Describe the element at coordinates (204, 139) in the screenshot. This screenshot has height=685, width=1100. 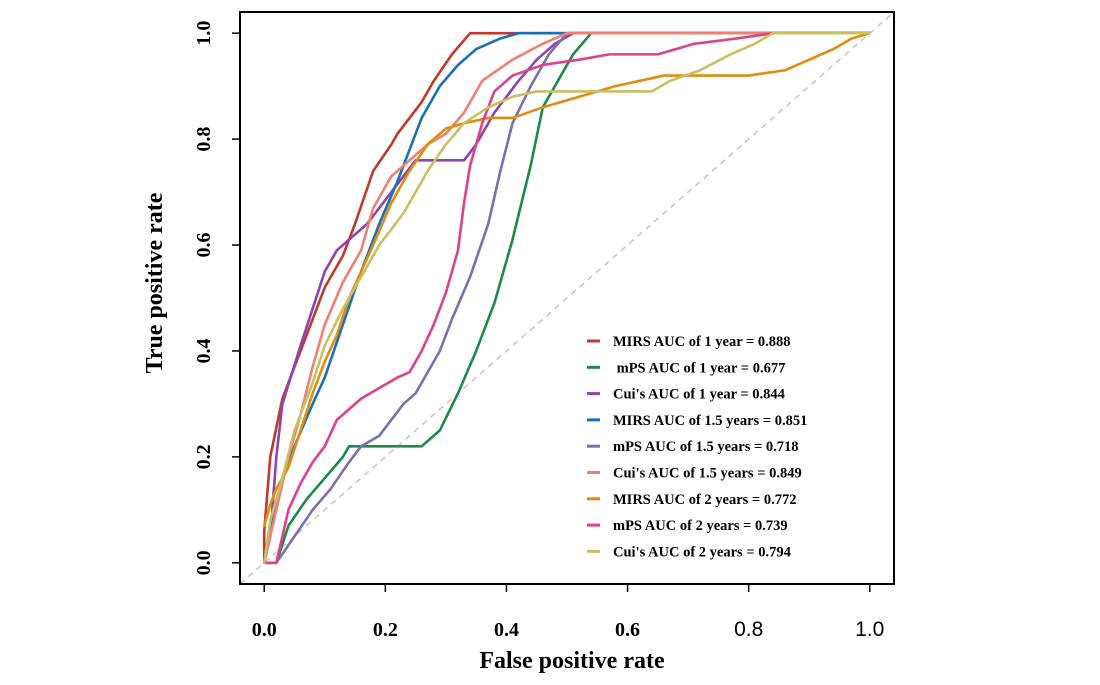
I see `y-tick-label: 0.8` at that location.